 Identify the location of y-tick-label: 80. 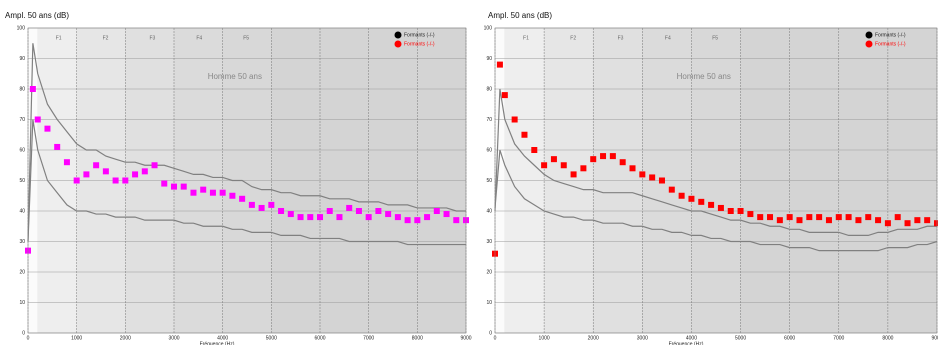
(489, 89).